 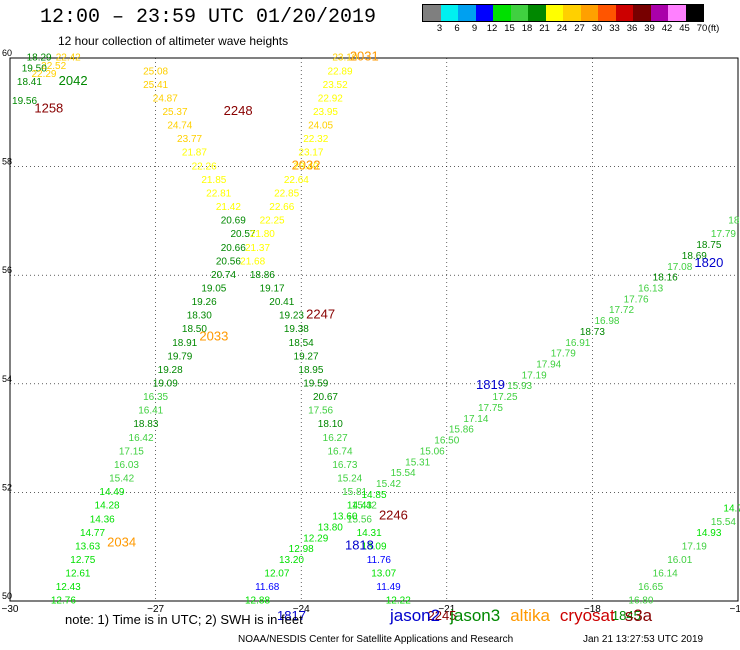 I want to click on wave-height-value: 18.91, so click(x=184, y=343).